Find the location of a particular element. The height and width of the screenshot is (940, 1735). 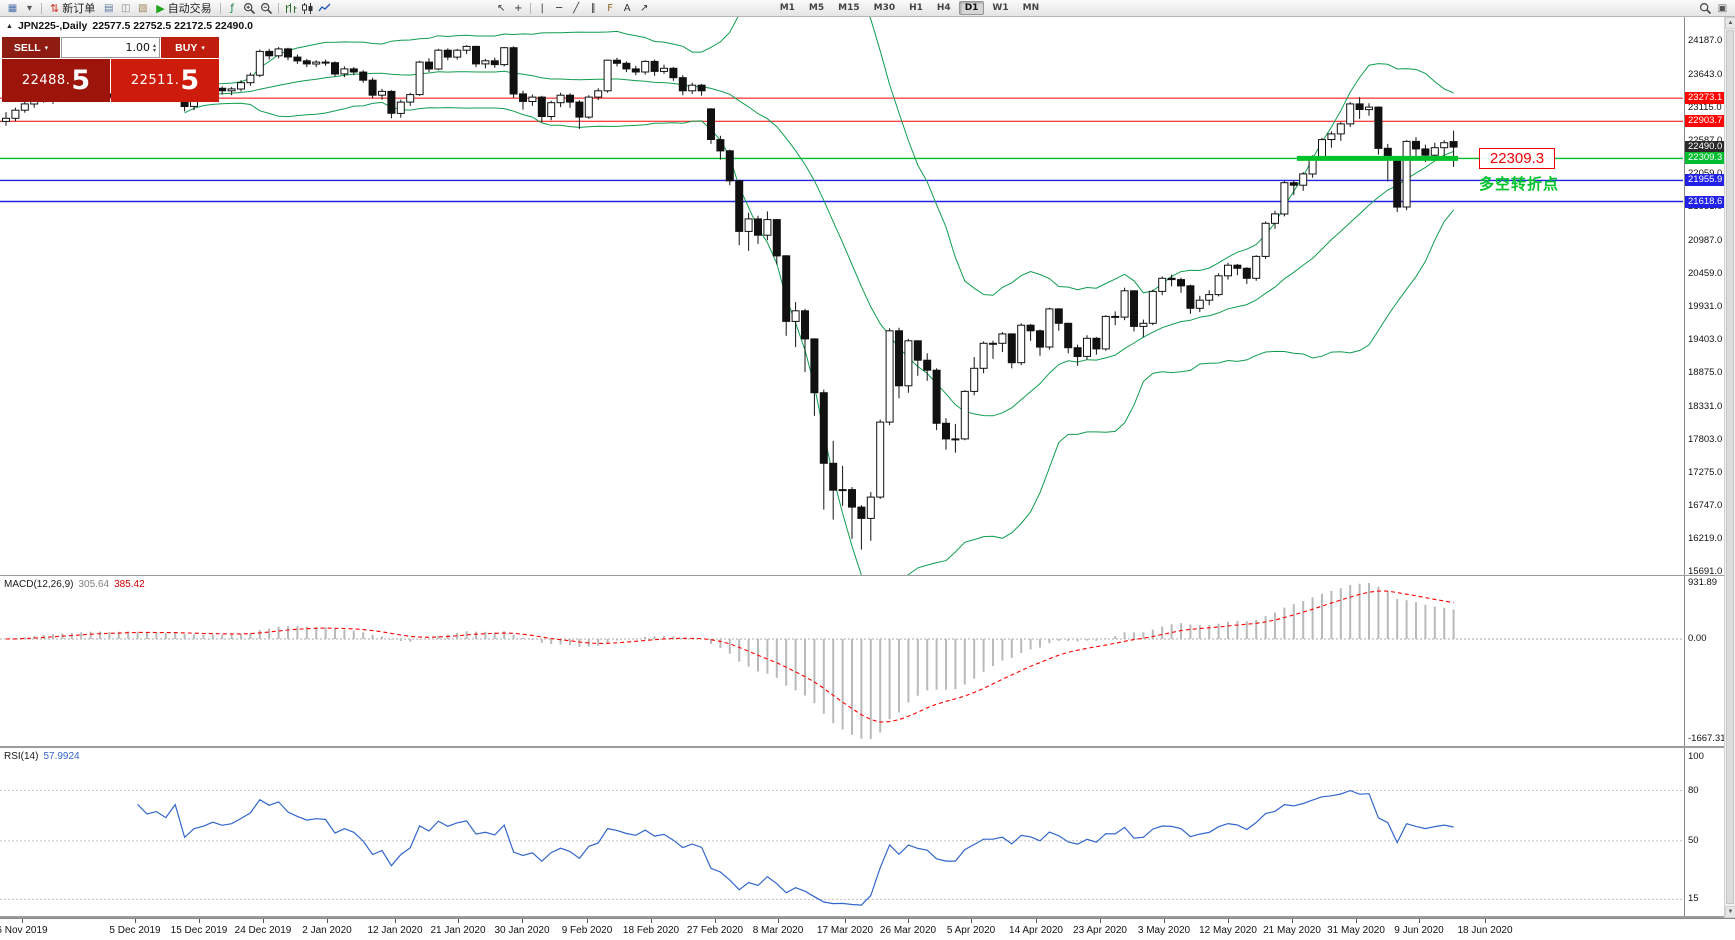

scrollbar-thumb is located at coordinates (1730, 467).